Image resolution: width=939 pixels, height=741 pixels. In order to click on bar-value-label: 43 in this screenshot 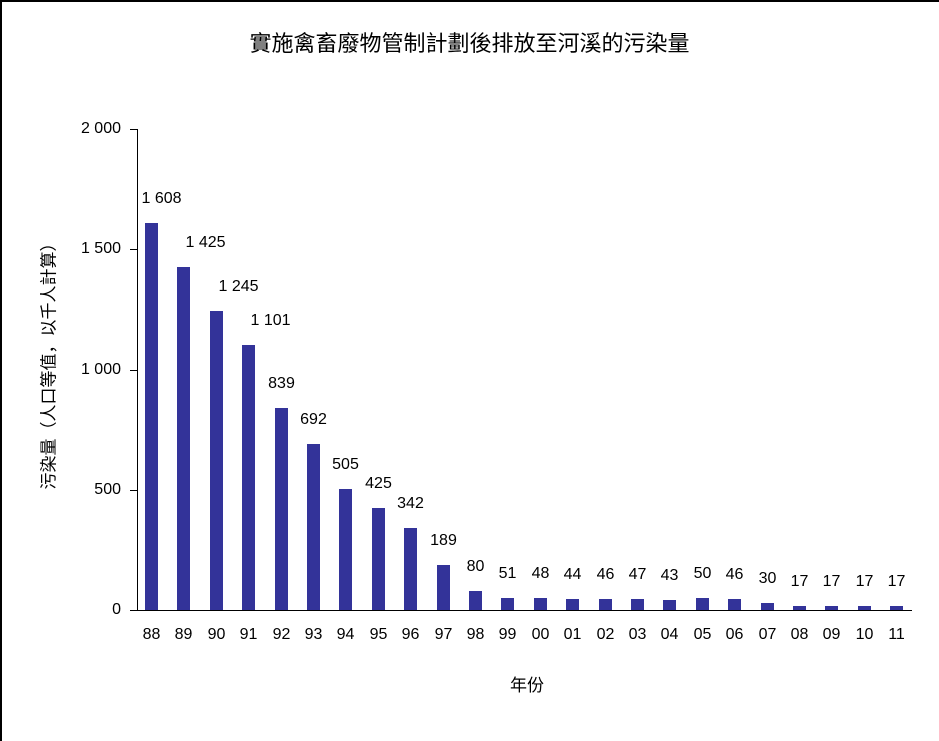, I will do `click(669, 575)`.